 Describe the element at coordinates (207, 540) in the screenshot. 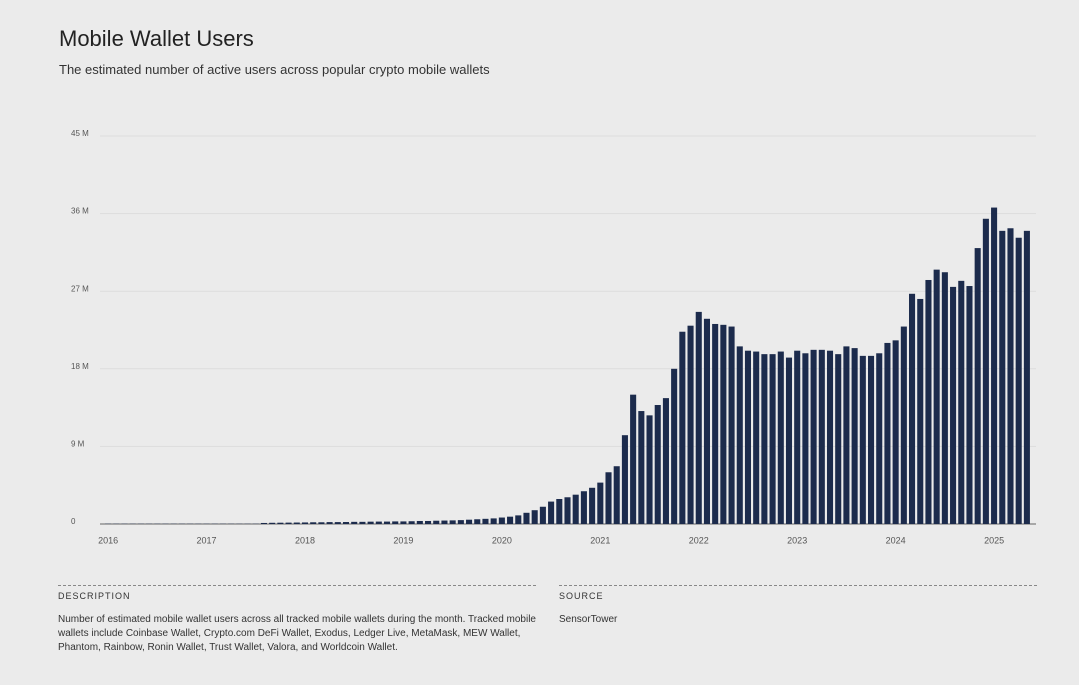

I see `x-tick-label: 2017` at that location.